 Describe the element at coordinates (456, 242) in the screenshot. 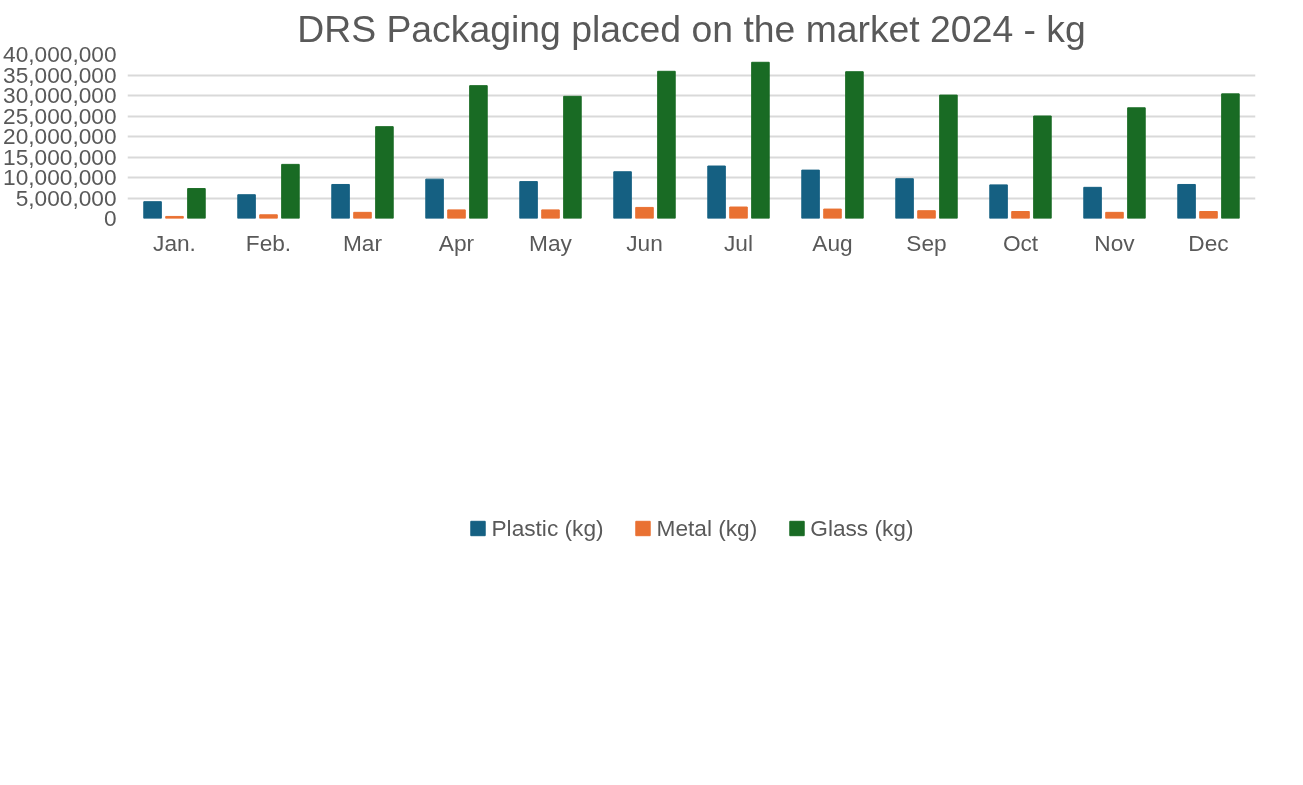

I see `x-tick-label: Apr` at that location.